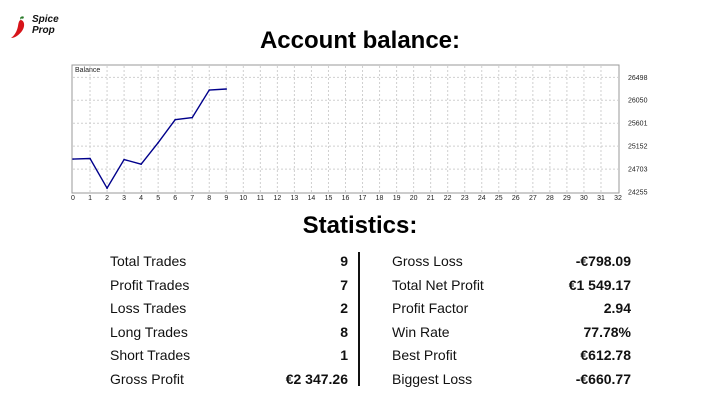 This screenshot has width=720, height=405. What do you see at coordinates (312, 198) in the screenshot?
I see `x-tick-label: 14` at bounding box center [312, 198].